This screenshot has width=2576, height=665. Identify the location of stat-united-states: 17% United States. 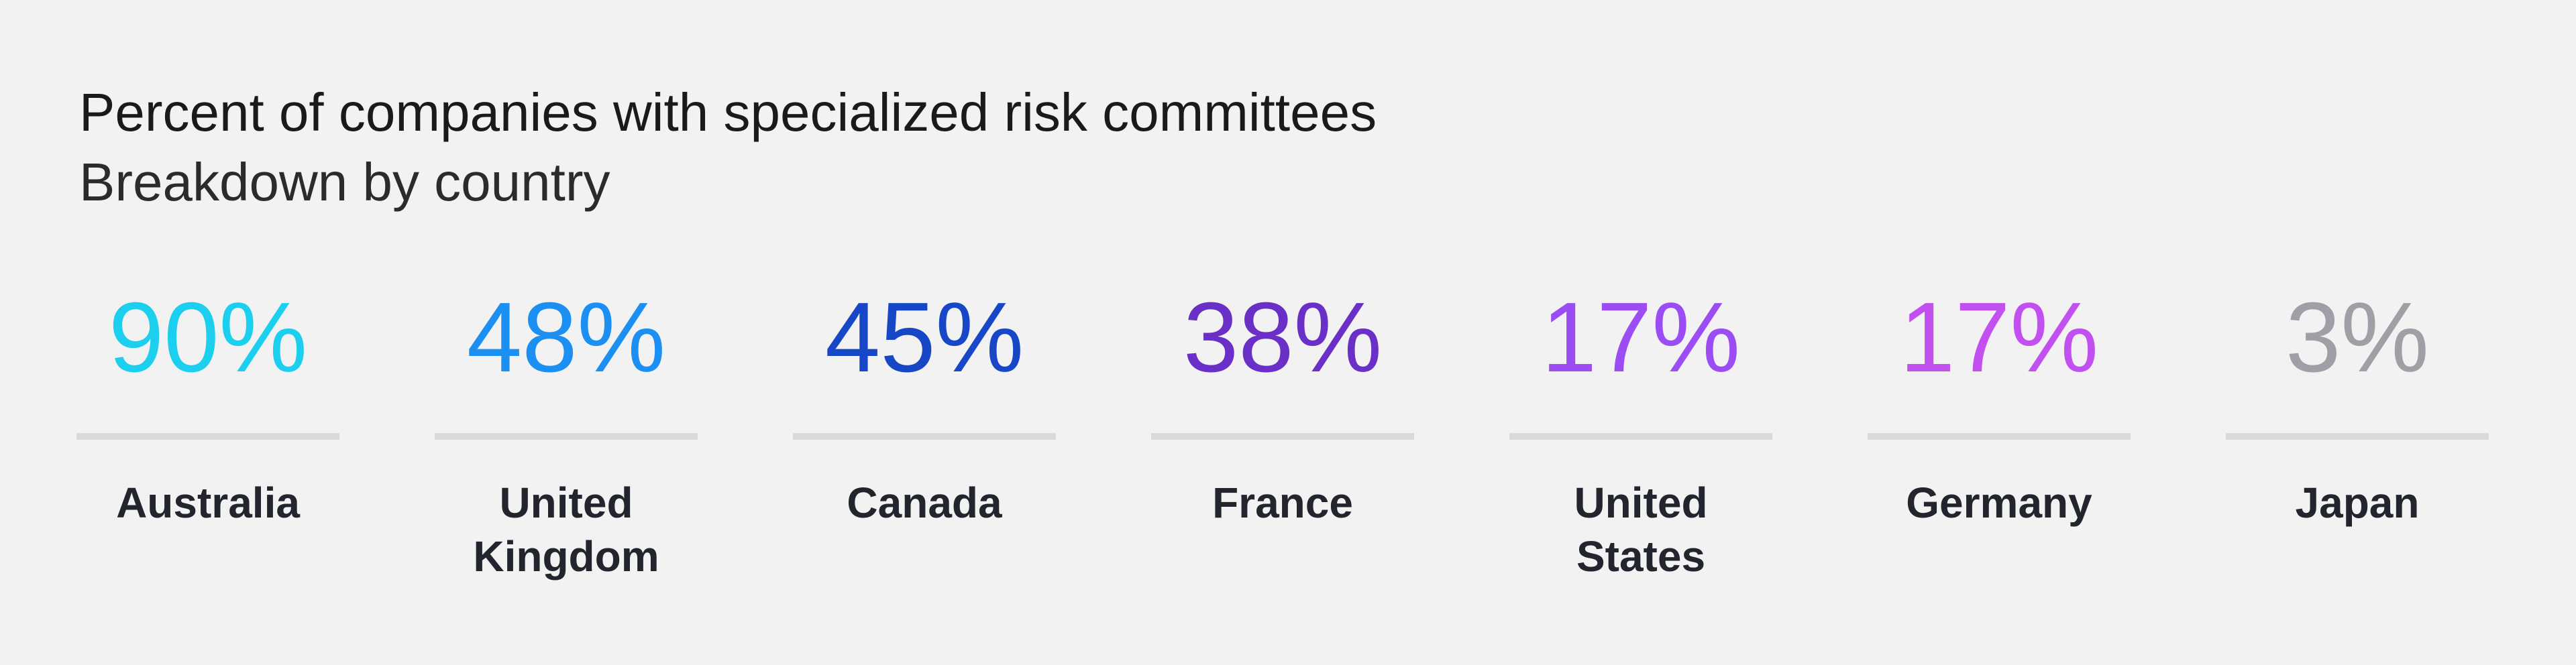
(1640, 443).